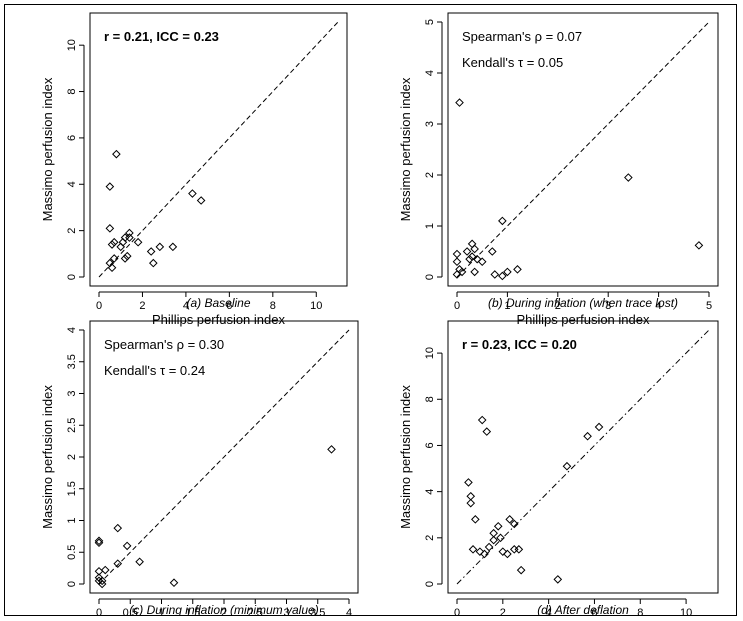  What do you see at coordinates (72, 520) in the screenshot?
I see `y-tick-label: 1` at bounding box center [72, 520].